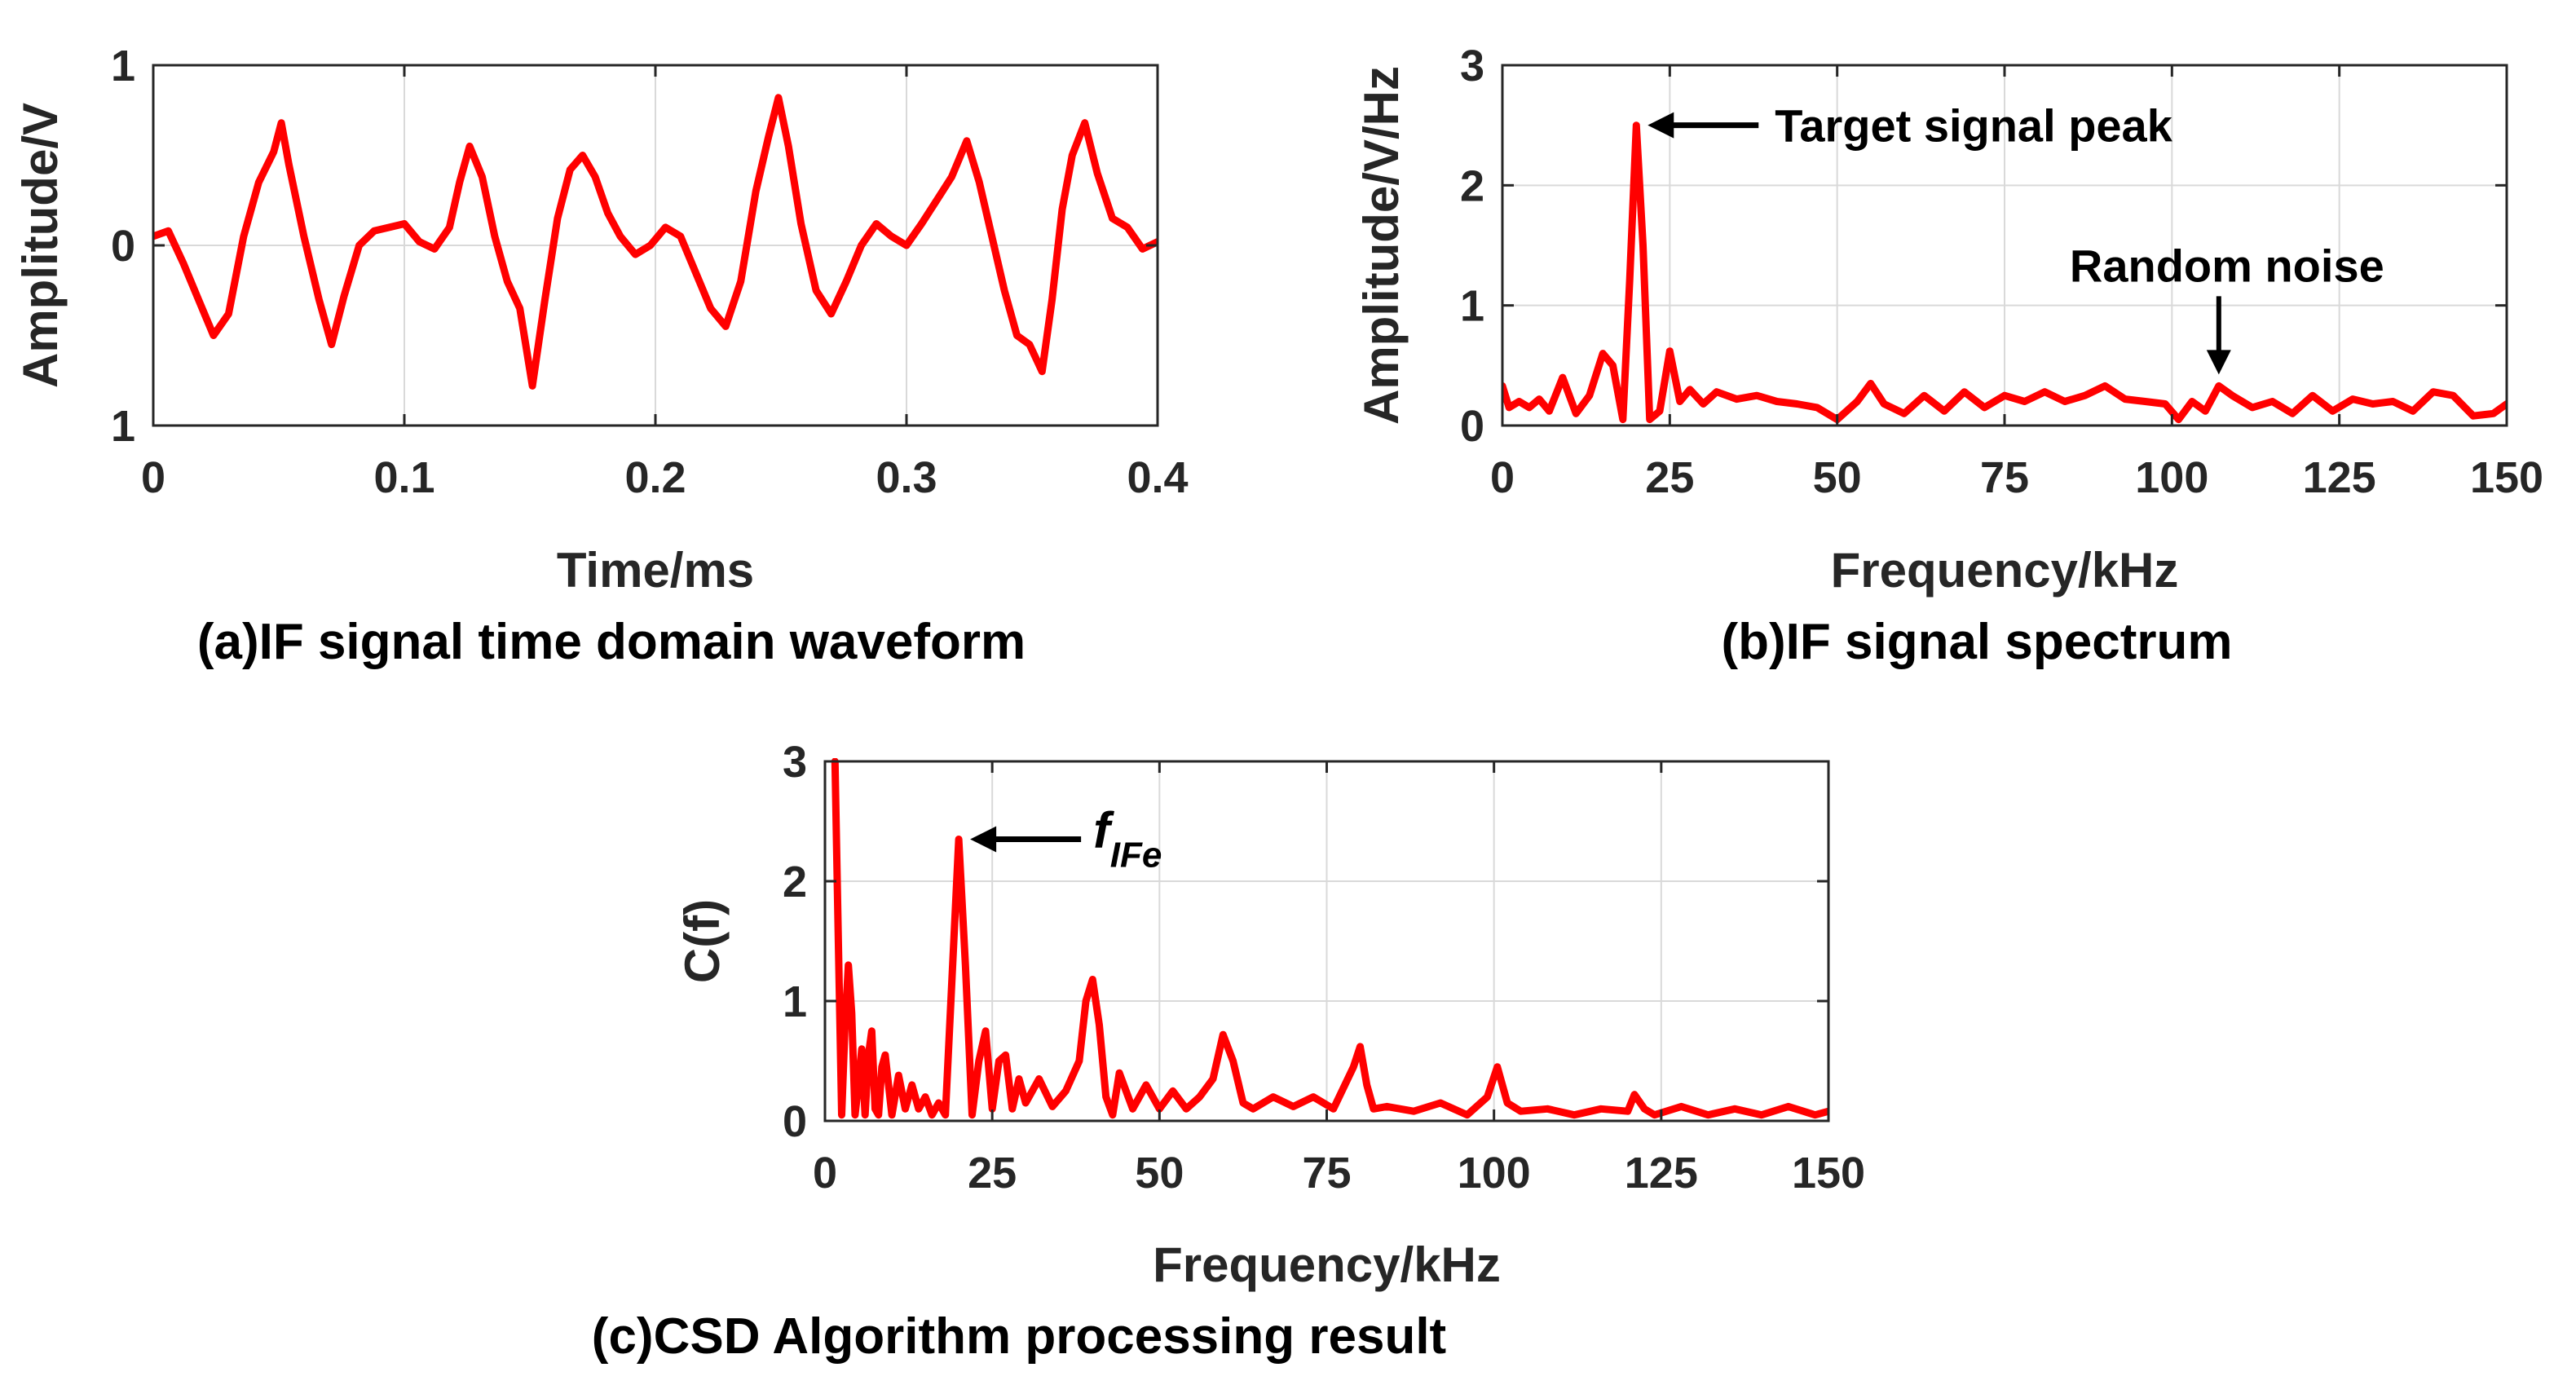 This screenshot has height=1385, width=2576. I want to click on chart-caption: (c)CSD Algorithm processing result, so click(1019, 1336).